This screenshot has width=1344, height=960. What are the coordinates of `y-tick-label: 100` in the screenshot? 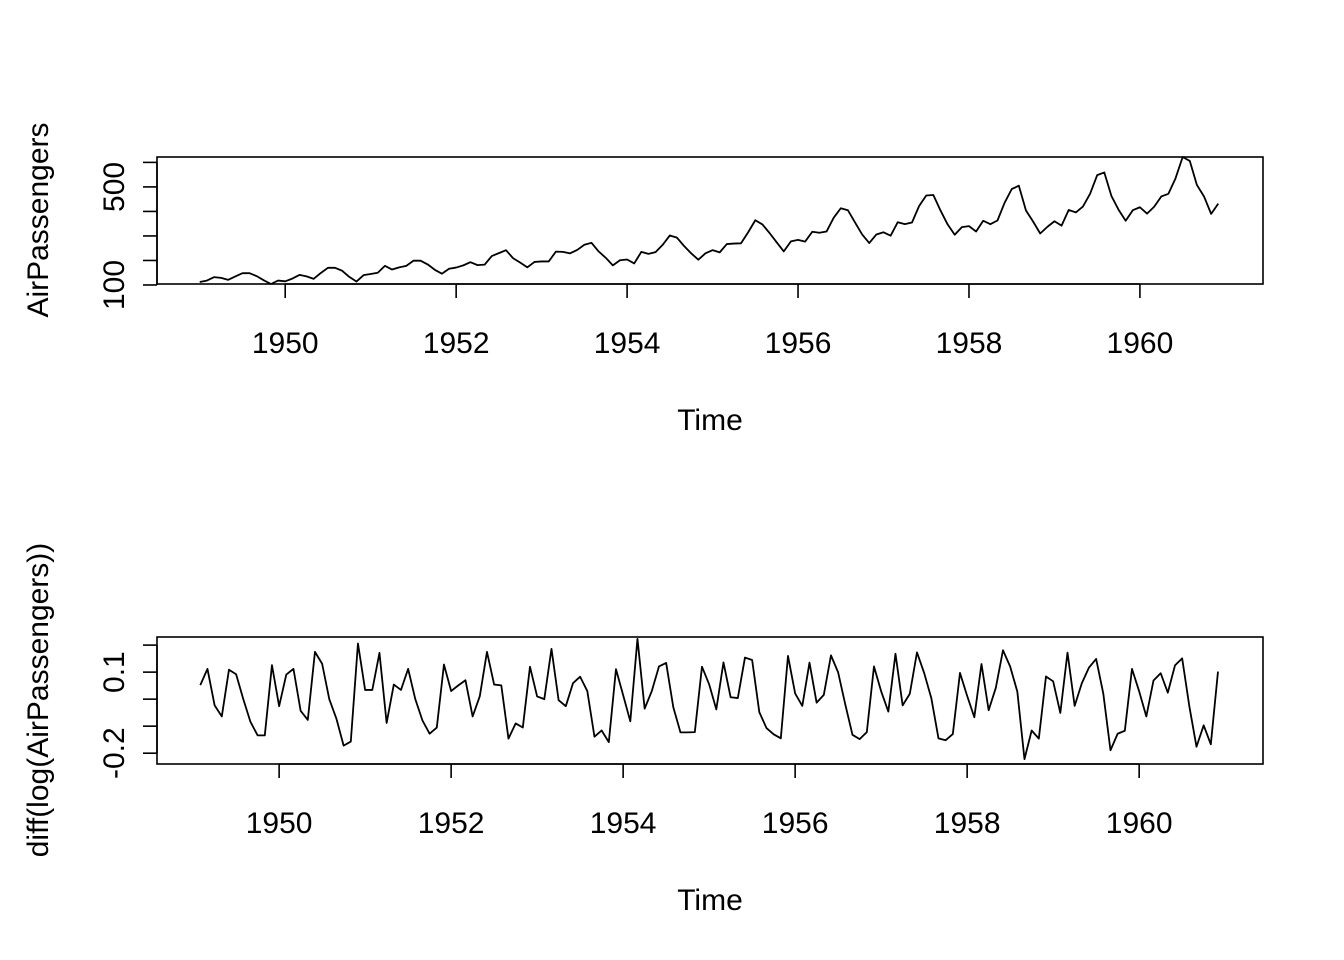 It's located at (114, 285).